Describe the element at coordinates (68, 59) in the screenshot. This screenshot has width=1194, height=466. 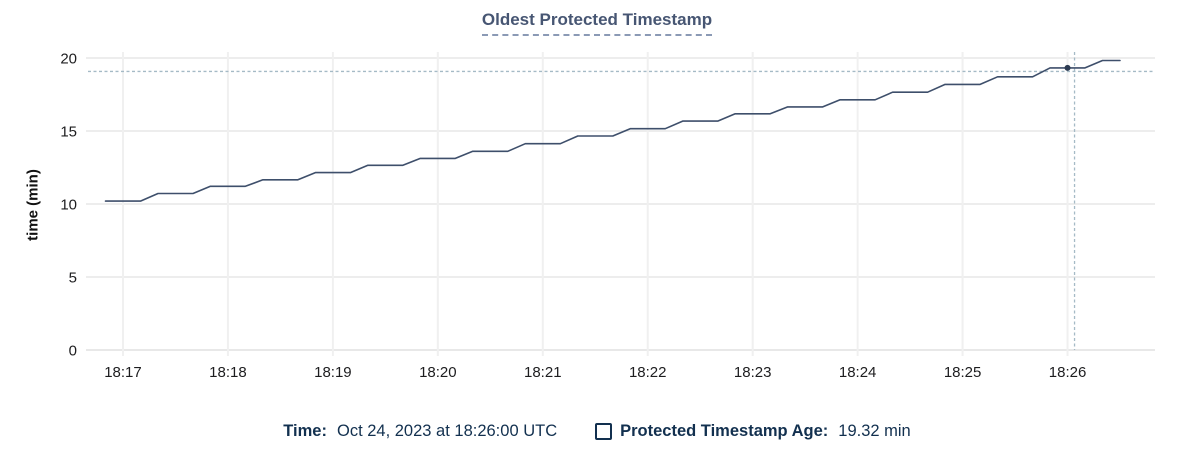
I see `y-tick-label: 20` at that location.